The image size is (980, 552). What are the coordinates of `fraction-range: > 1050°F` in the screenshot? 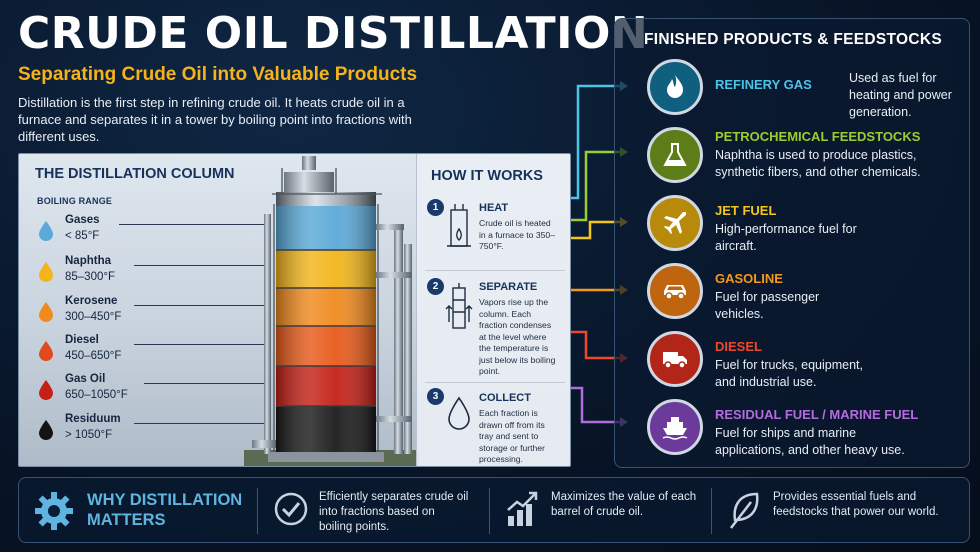 It's located at (89, 435).